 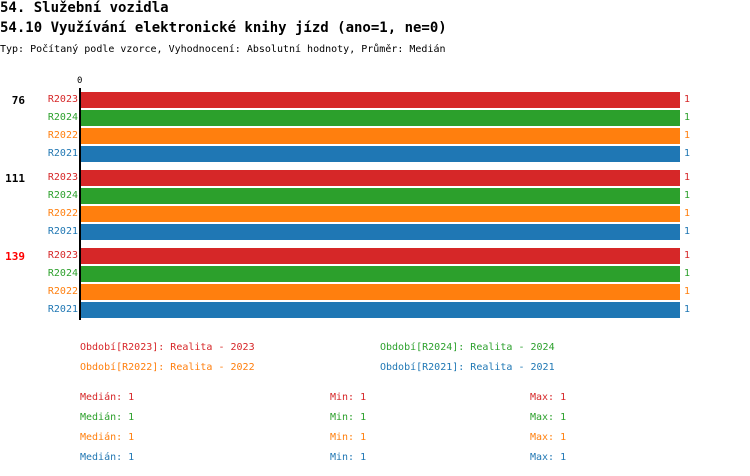 I want to click on group-label: 76, so click(x=18, y=100).